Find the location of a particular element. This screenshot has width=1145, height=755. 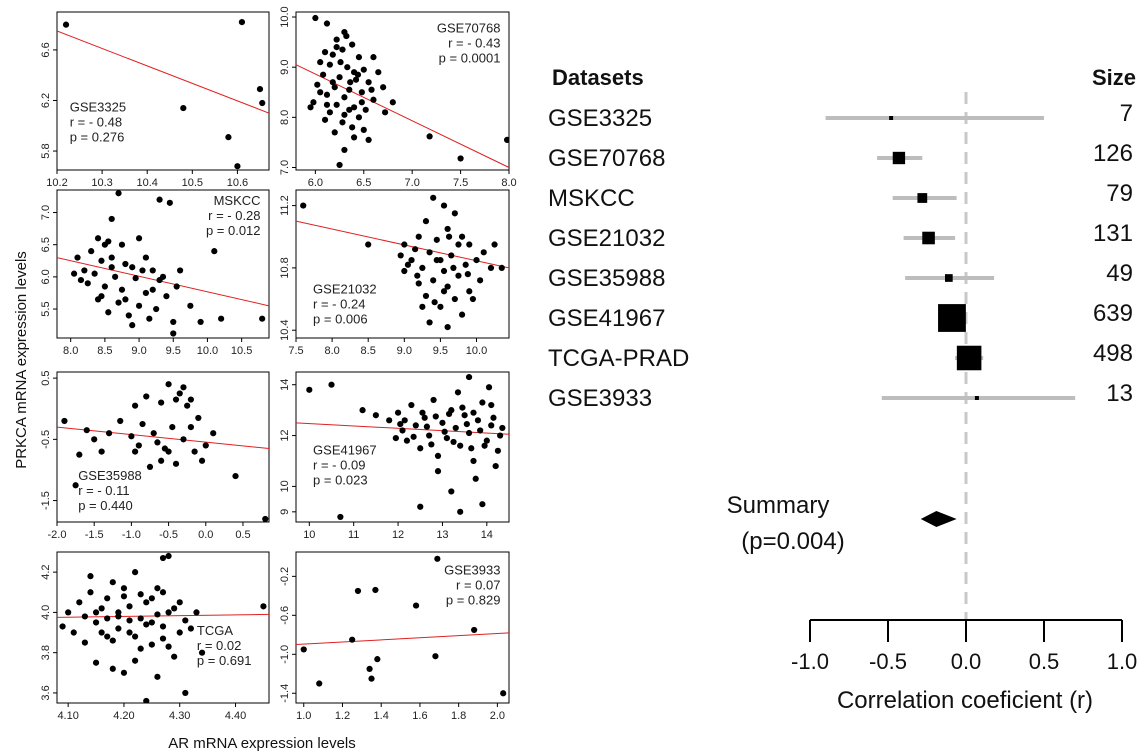

x-tick-label: 9.5 is located at coordinates (173, 351).